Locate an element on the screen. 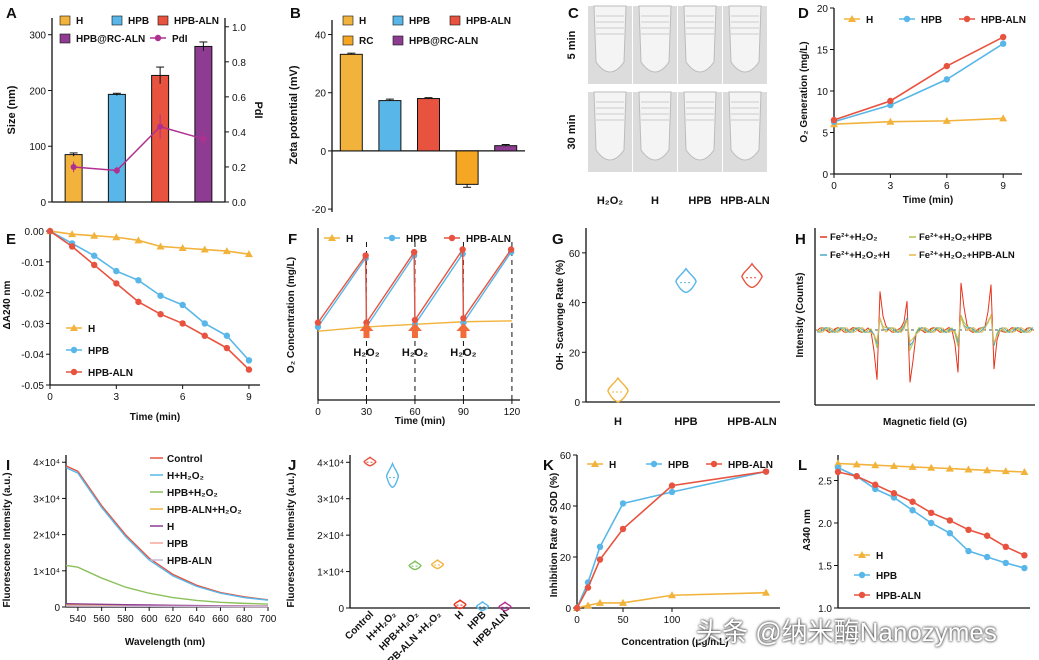  bar-RC is located at coordinates (467, 167).